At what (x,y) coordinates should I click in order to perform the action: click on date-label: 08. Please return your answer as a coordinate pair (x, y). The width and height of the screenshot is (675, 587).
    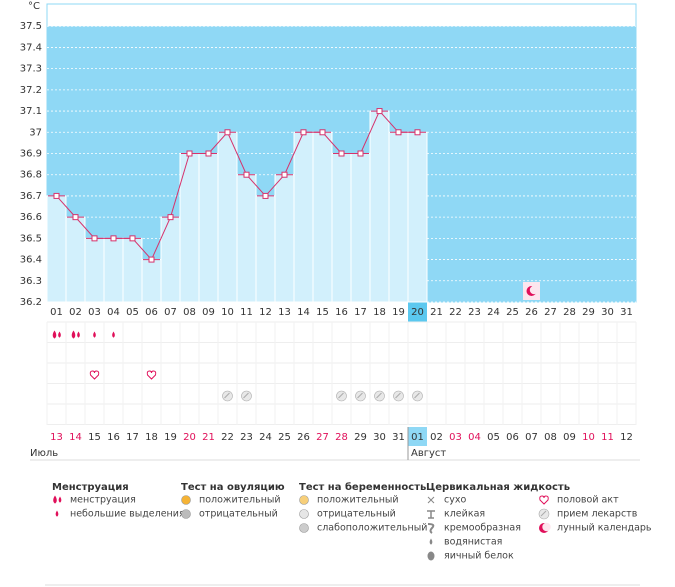
    Looking at the image, I should click on (550, 437).